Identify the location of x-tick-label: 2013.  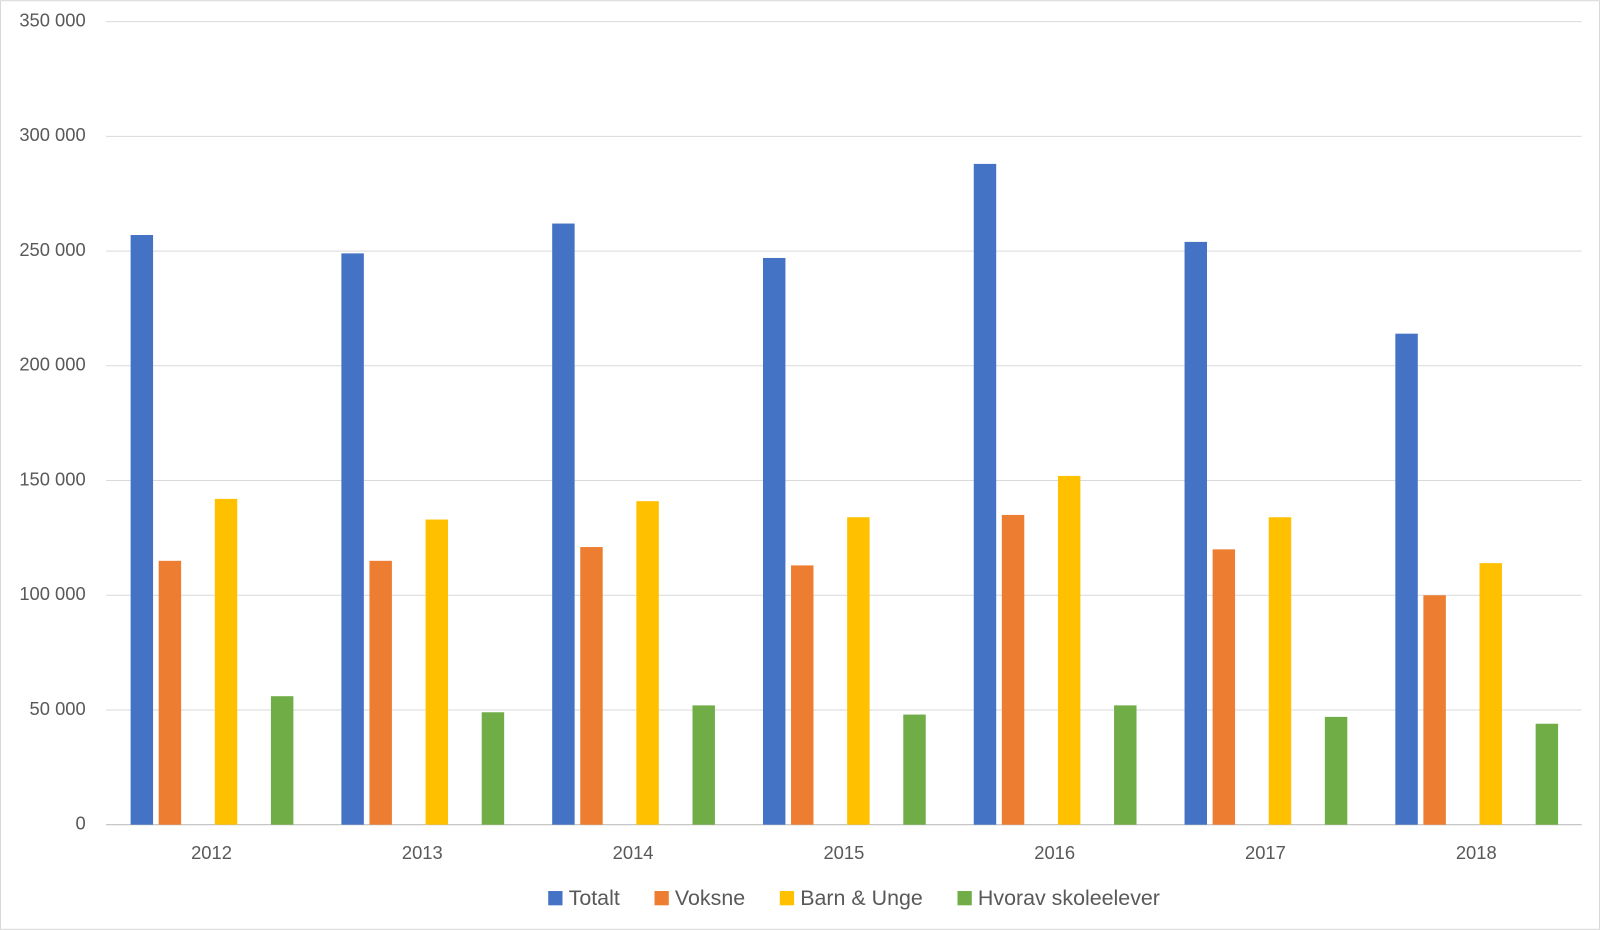
(422, 852).